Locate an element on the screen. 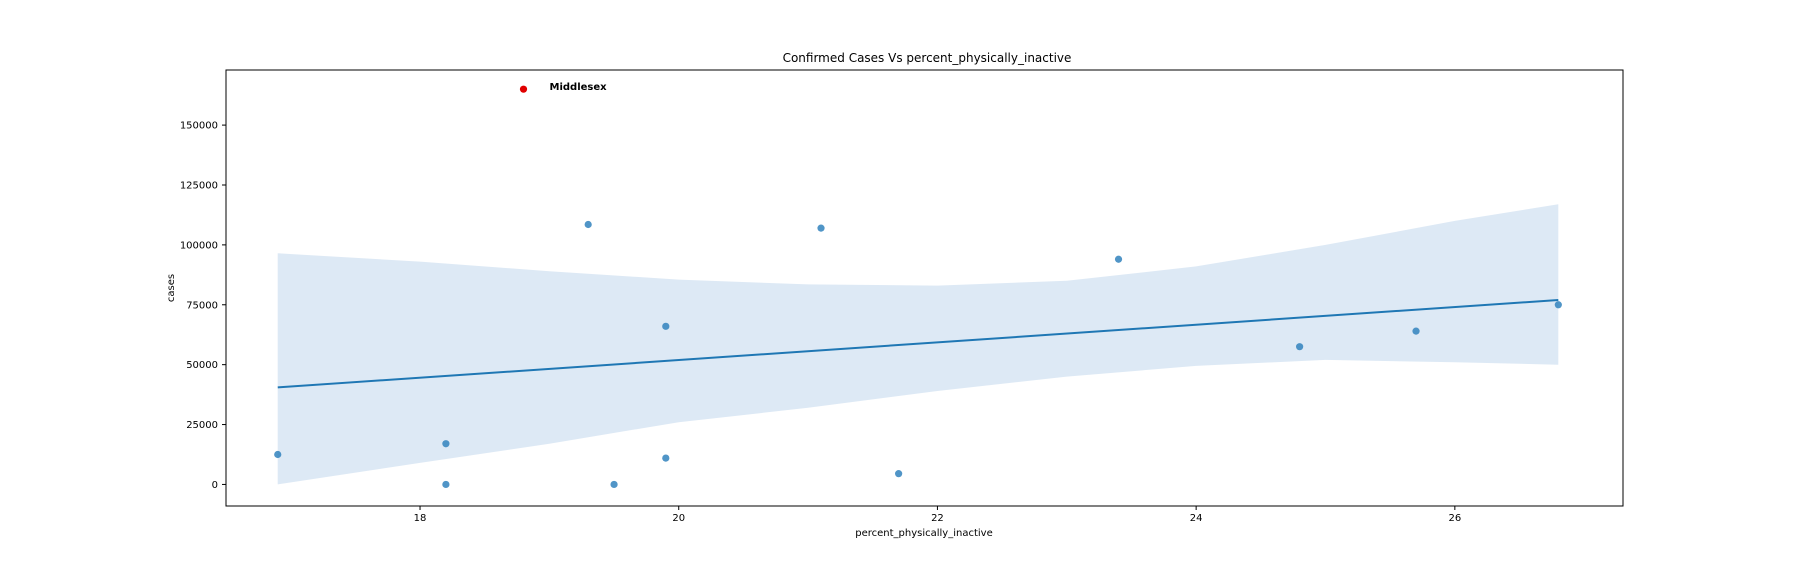 This screenshot has height=580, width=1800. y-tick-label: 75000 is located at coordinates (202, 305).